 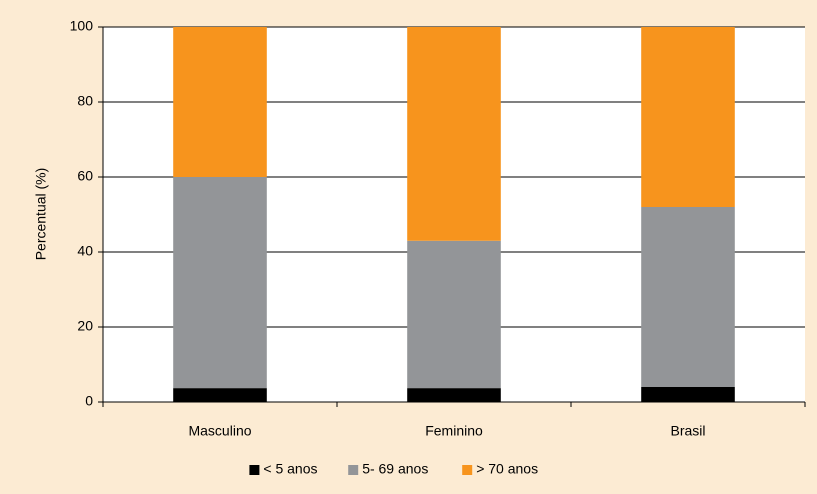 I want to click on legend-label: > 70 anos, so click(x=507, y=469).